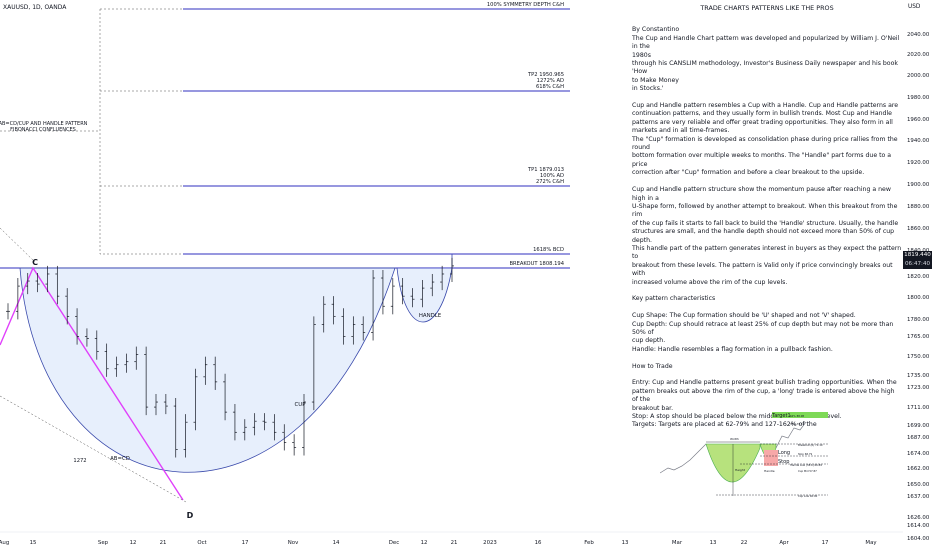 The width and height of the screenshot is (932, 550). What do you see at coordinates (918, 185) in the screenshot?
I see `y-tick-label: 1900.00` at bounding box center [918, 185].